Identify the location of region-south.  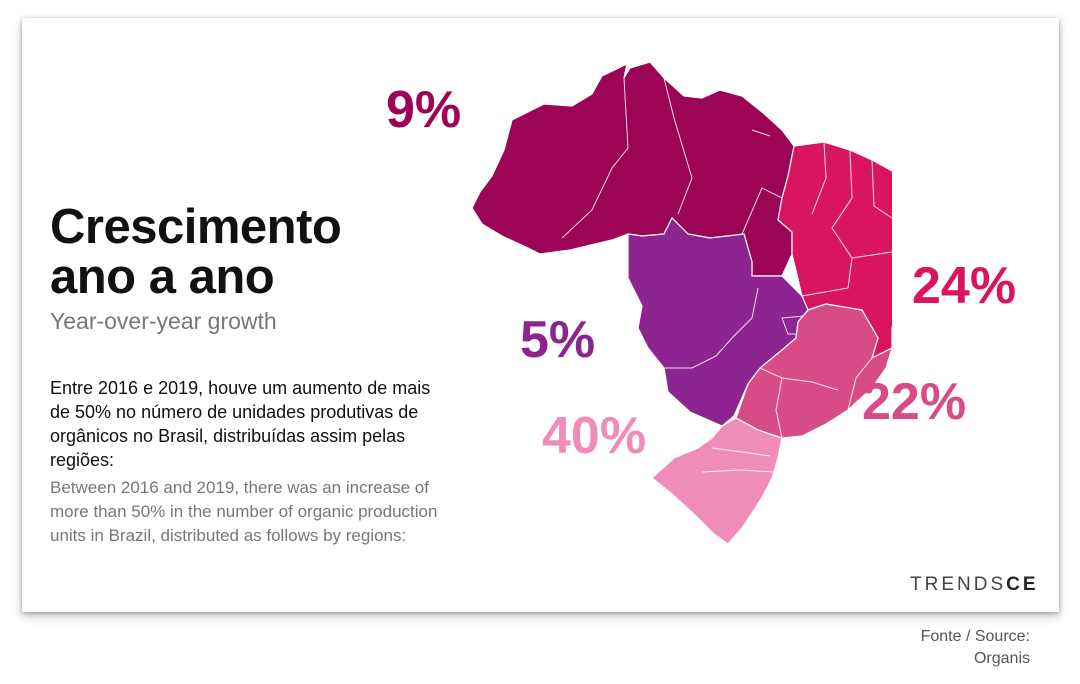
(717, 481).